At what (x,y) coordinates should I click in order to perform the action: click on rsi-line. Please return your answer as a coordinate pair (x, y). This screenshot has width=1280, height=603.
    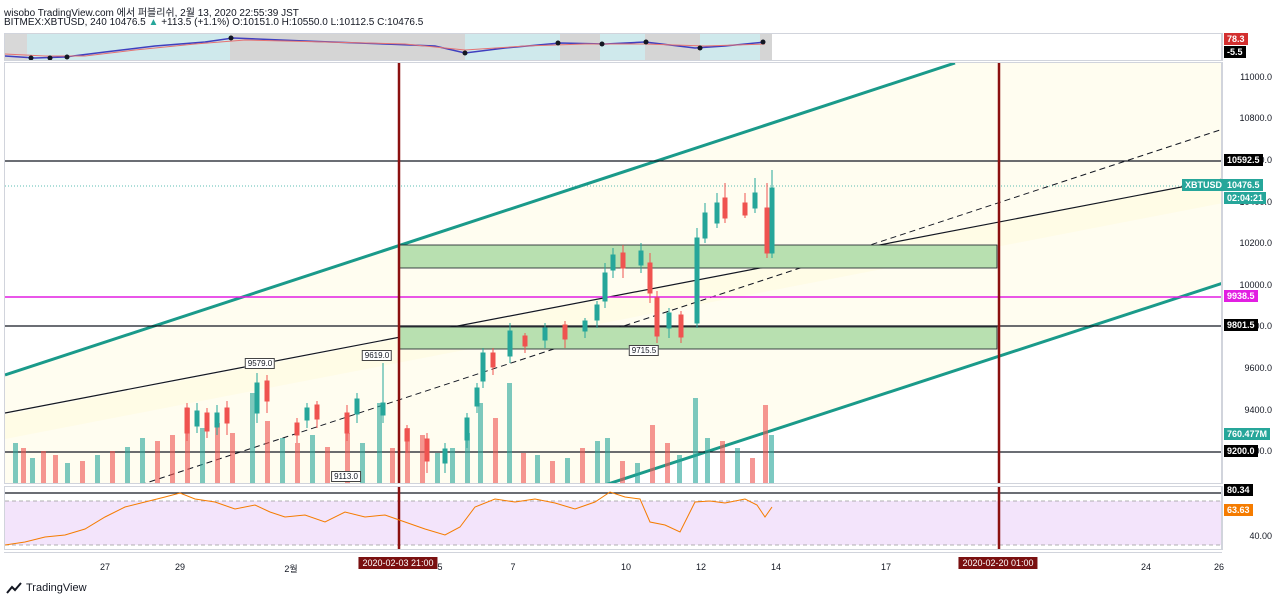
    Looking at the image, I should click on (389, 518).